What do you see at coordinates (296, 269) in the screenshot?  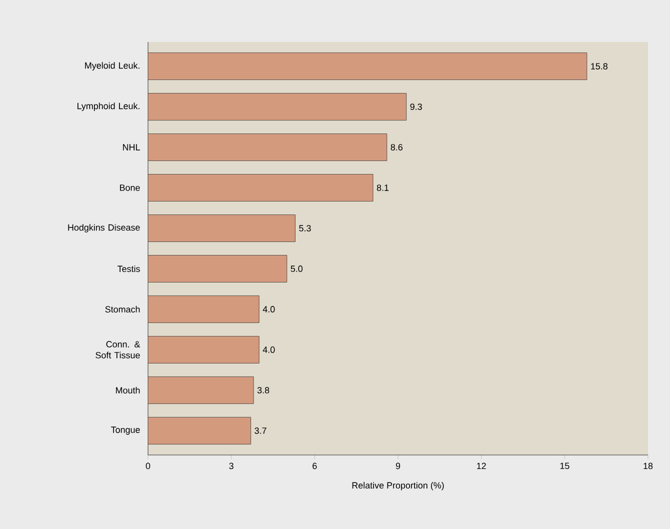 I see `data-label: 5.0` at bounding box center [296, 269].